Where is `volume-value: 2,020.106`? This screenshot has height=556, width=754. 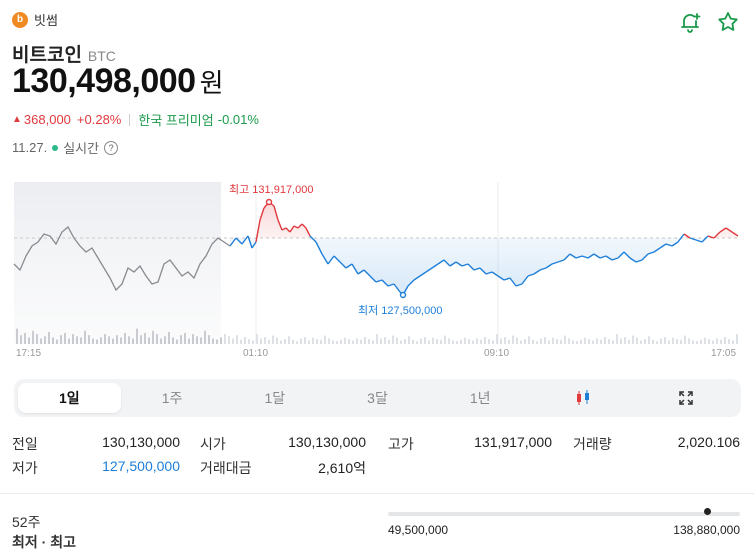 volume-value: 2,020.106 is located at coordinates (708, 442).